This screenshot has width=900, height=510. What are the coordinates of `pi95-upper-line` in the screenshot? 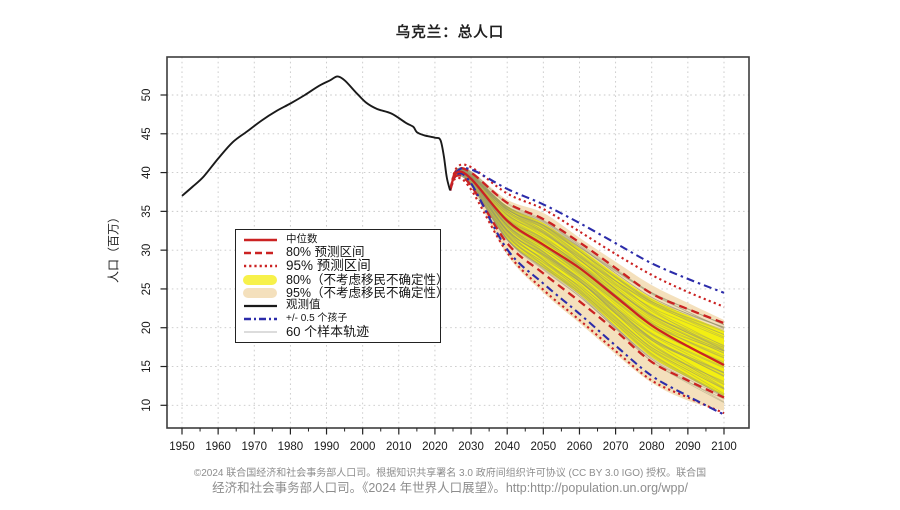 It's located at (587, 235).